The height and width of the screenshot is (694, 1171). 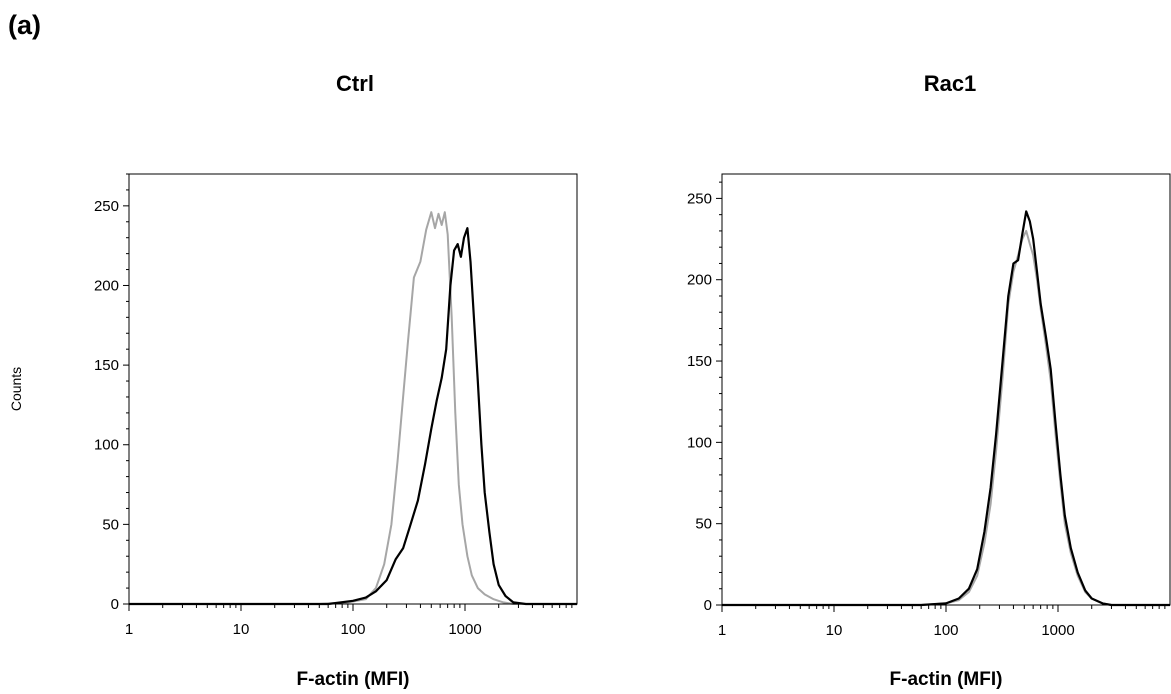 I want to click on y-axis-label: Counts, so click(x=16, y=389).